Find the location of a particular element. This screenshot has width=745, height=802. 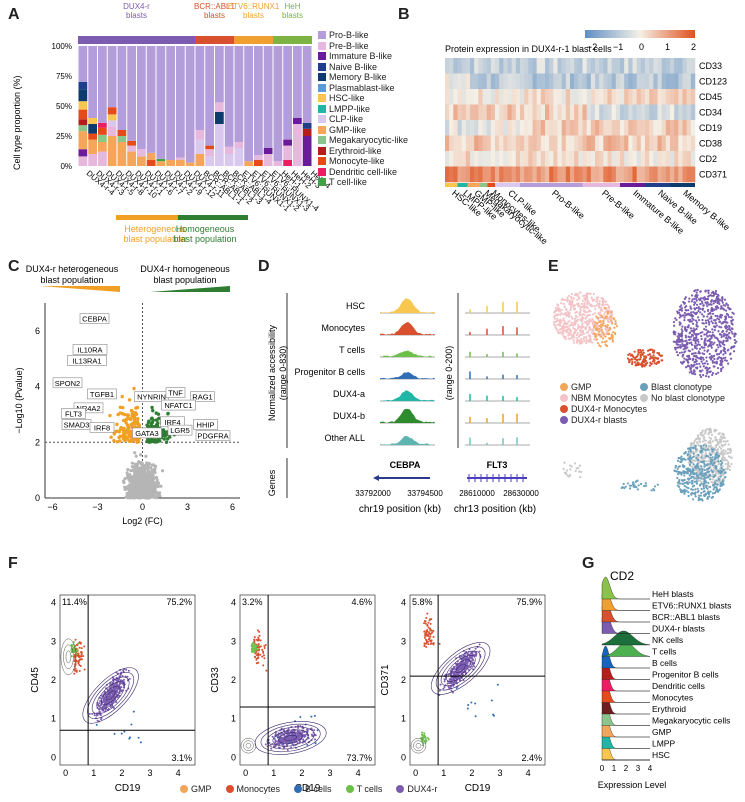

panel-a-legend-item: Memory B-like is located at coordinates (363, 77).